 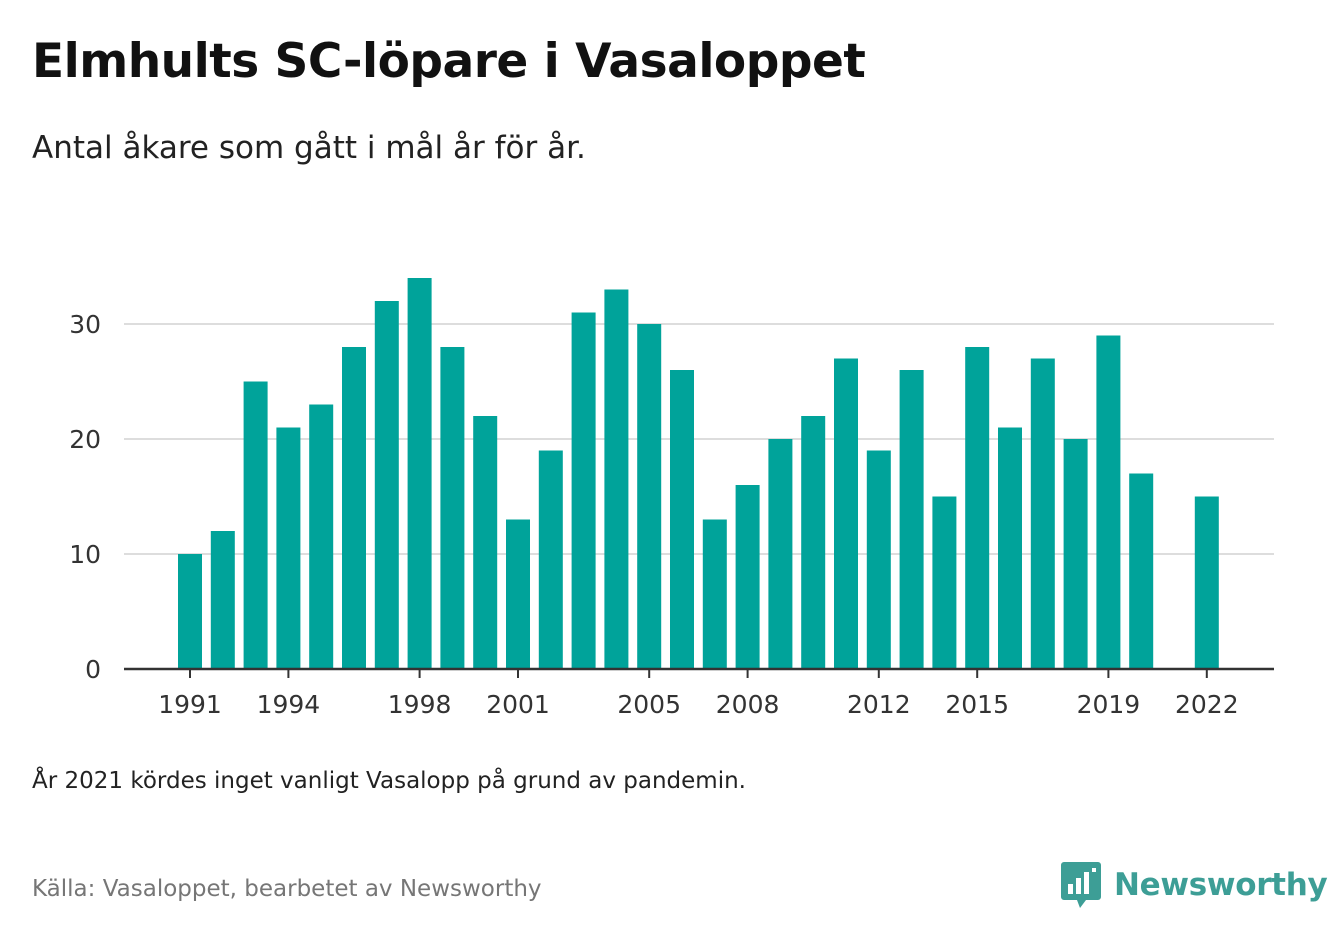 What do you see at coordinates (1081, 885) in the screenshot?
I see `bar-chart-speech-bubble-icon` at bounding box center [1081, 885].